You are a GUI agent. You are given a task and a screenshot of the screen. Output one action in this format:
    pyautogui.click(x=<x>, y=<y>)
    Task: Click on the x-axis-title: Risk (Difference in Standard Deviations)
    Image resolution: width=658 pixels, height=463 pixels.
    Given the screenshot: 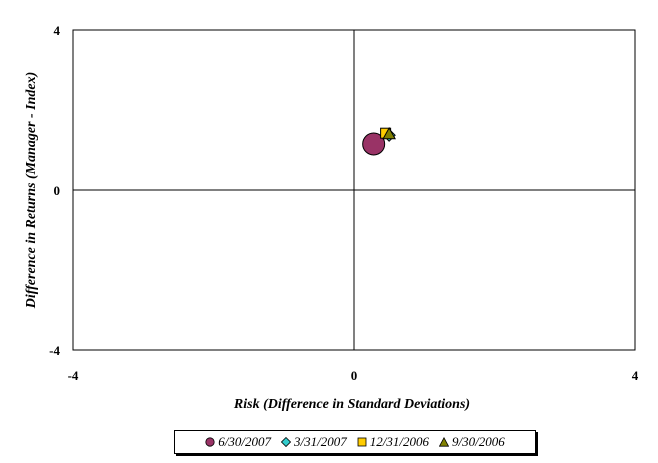 What is the action you would take?
    pyautogui.click(x=351, y=404)
    